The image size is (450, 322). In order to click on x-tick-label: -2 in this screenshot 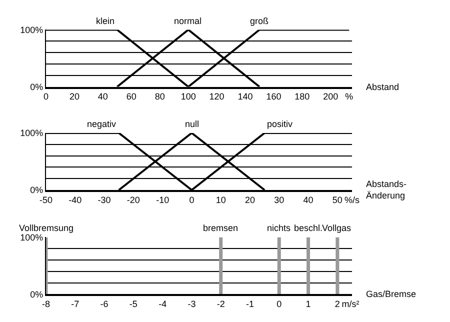, I will do `click(220, 304)`.